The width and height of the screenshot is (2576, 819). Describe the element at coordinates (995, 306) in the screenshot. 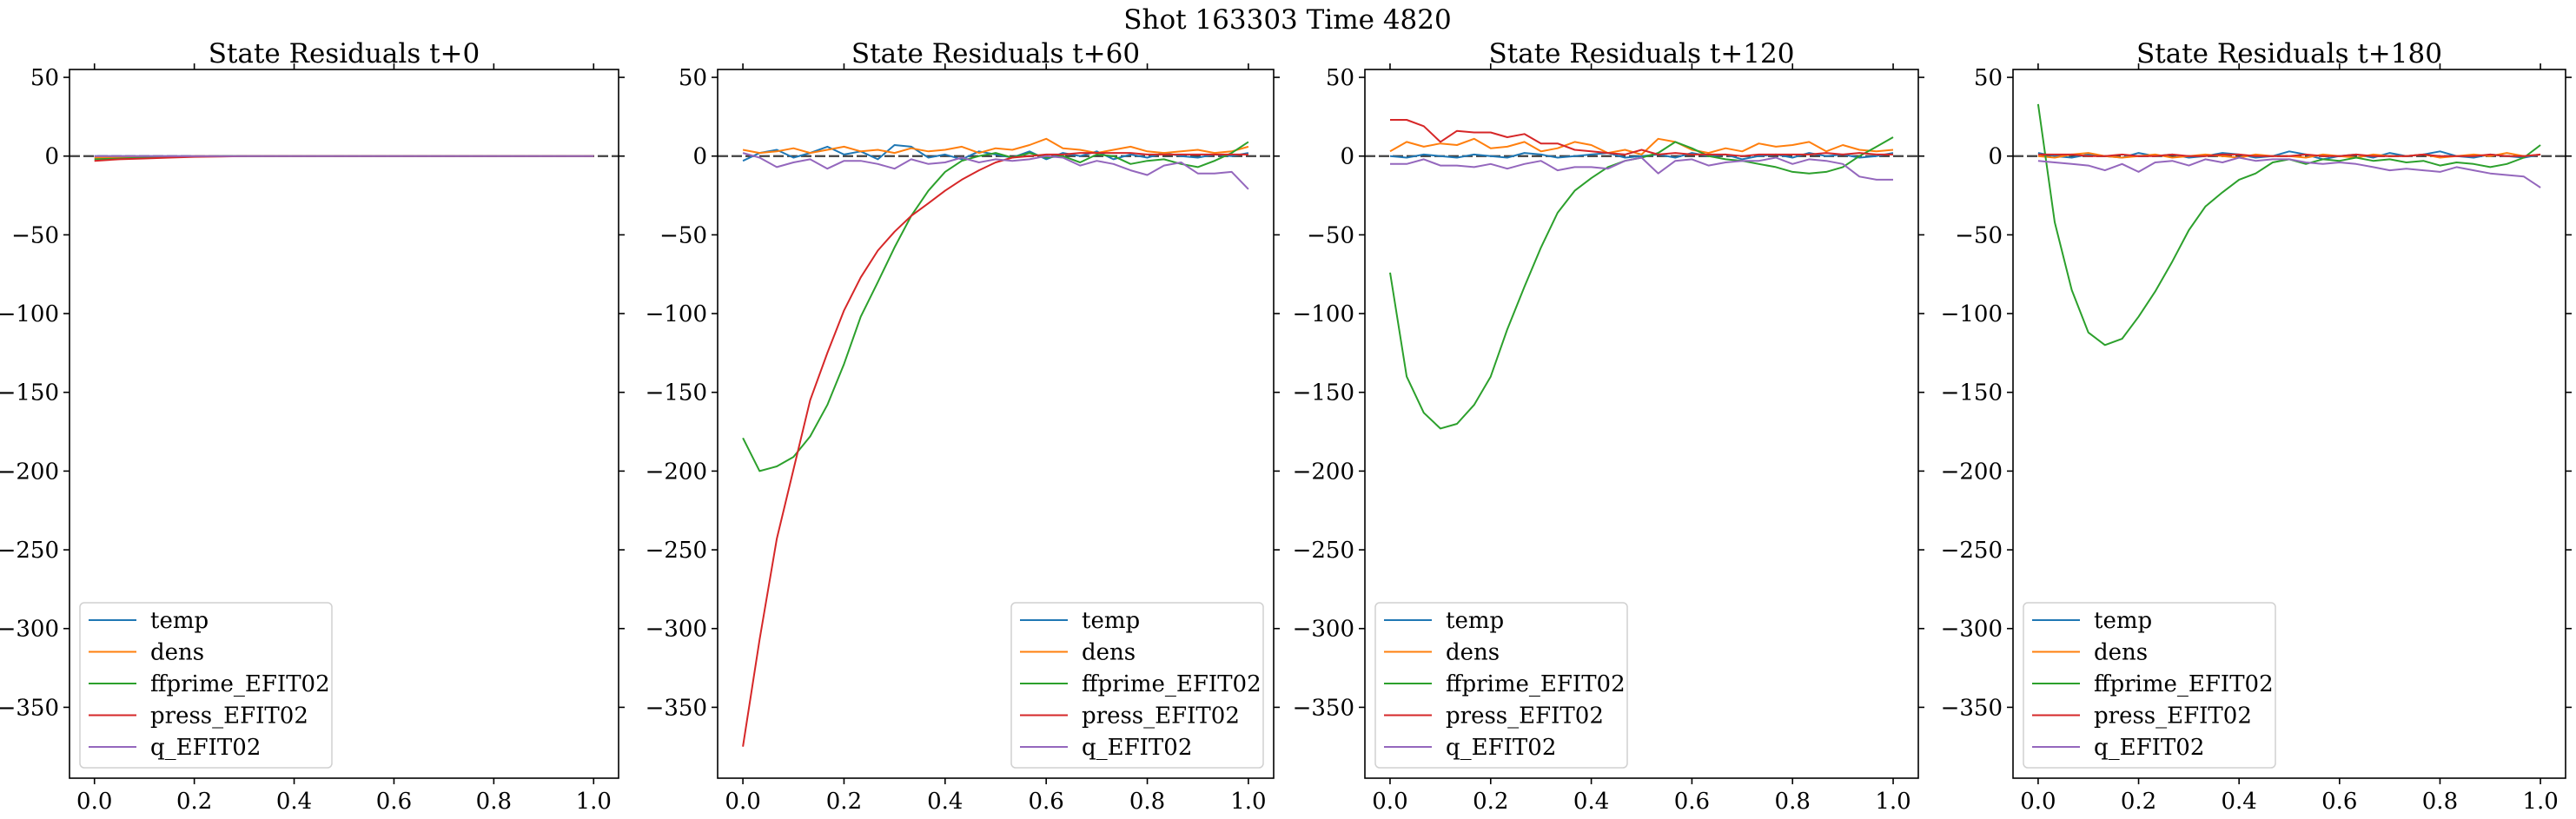

I see `series-line-ffprime-efit02` at that location.